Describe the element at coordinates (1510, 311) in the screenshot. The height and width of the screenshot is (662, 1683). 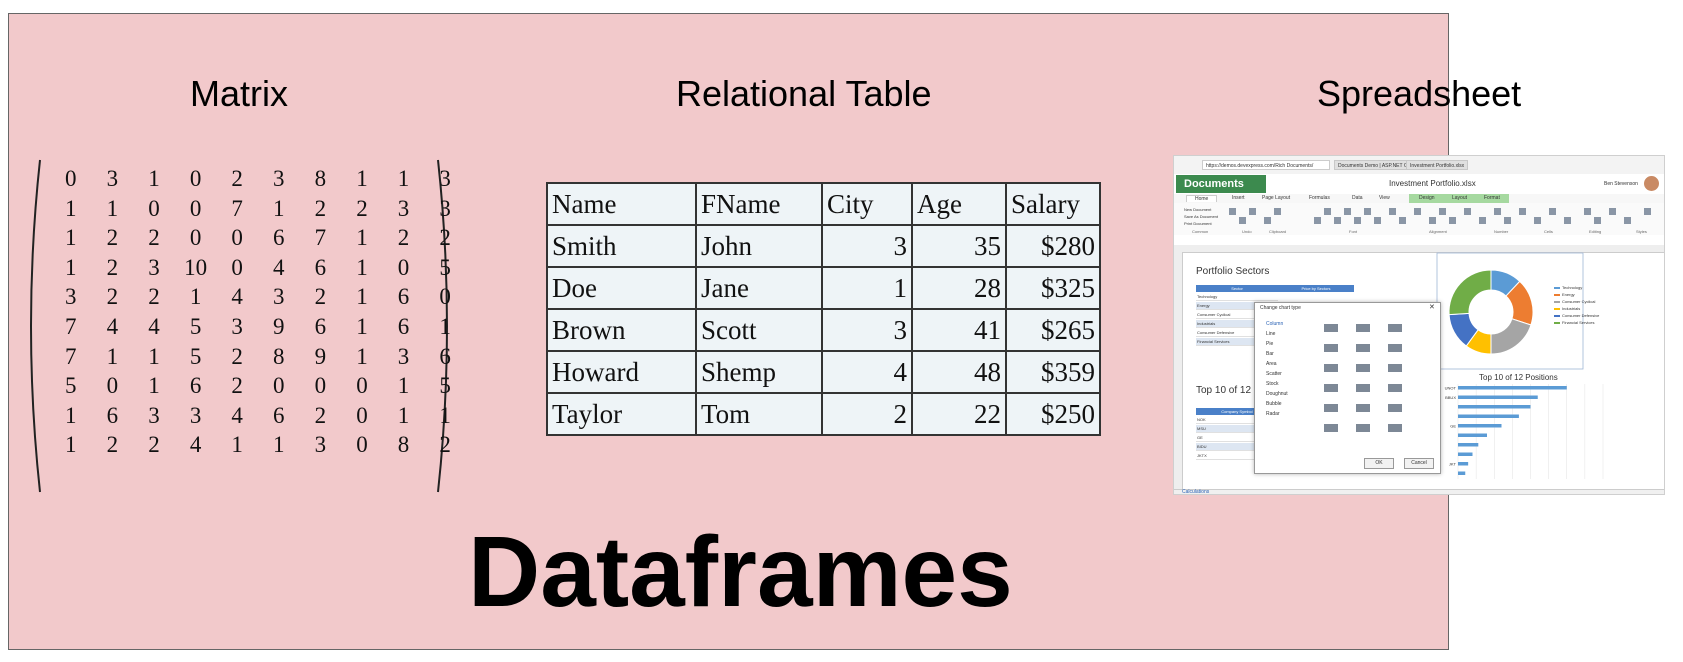
I see `donut-chart` at that location.